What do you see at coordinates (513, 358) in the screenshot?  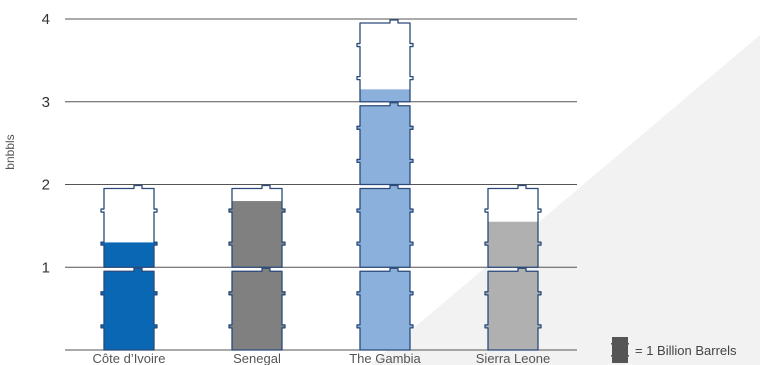 I see `category-label: Sierra Leone` at bounding box center [513, 358].